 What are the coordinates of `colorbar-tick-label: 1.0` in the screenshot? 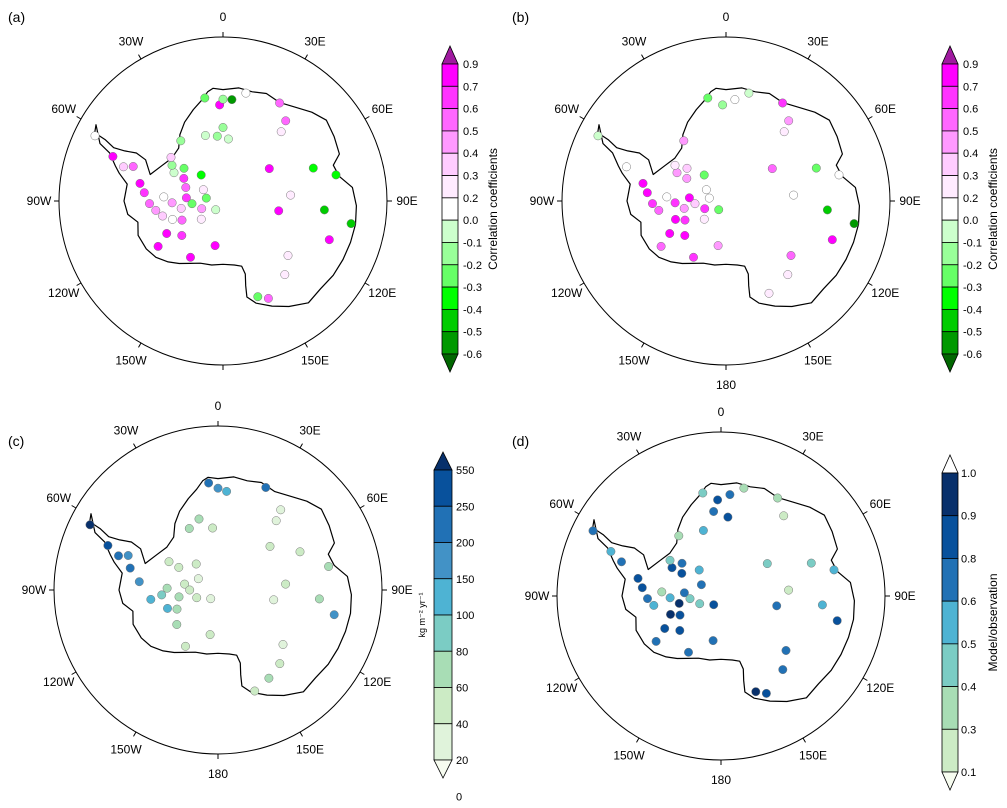 It's located at (968, 474).